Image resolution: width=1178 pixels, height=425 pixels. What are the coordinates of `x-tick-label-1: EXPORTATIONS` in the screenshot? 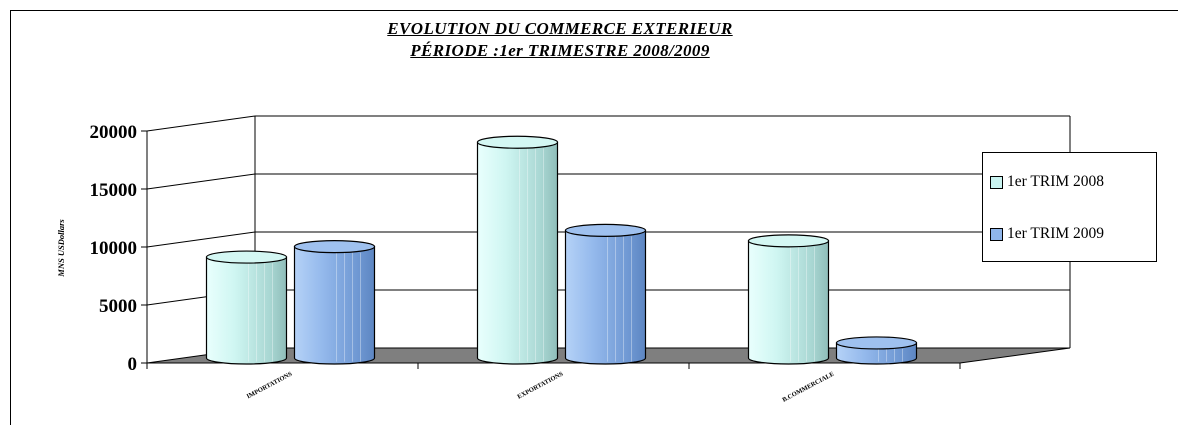 It's located at (540, 385).